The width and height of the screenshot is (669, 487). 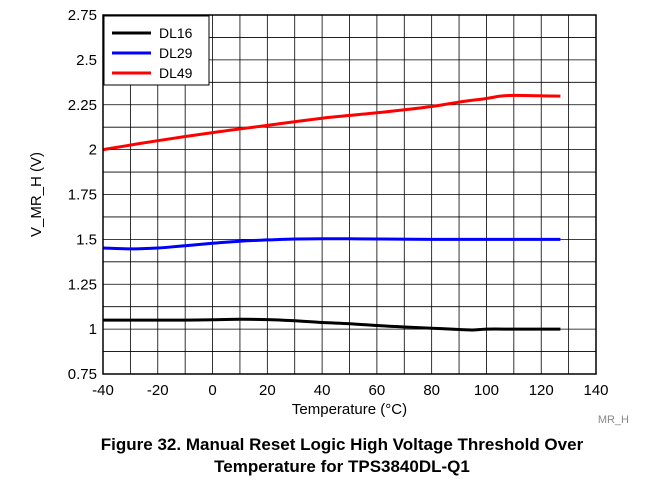 What do you see at coordinates (613, 420) in the screenshot?
I see `figure-code: MR_H` at bounding box center [613, 420].